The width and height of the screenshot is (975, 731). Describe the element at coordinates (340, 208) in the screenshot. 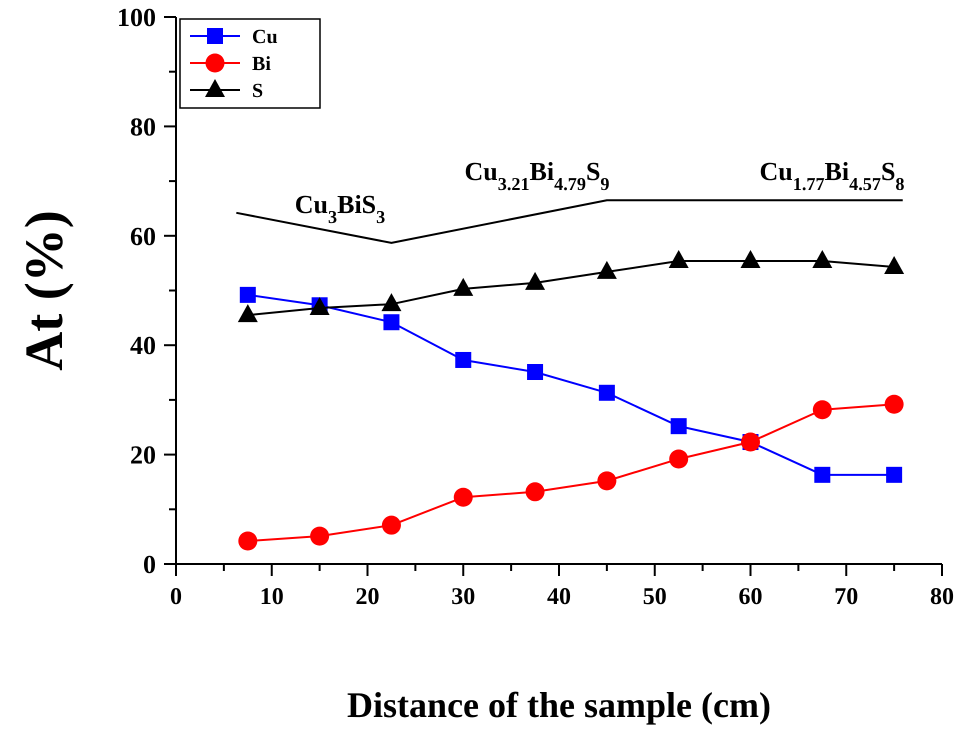

I see `annotation: Cu$_{3}$BiS$_{3}$` at that location.